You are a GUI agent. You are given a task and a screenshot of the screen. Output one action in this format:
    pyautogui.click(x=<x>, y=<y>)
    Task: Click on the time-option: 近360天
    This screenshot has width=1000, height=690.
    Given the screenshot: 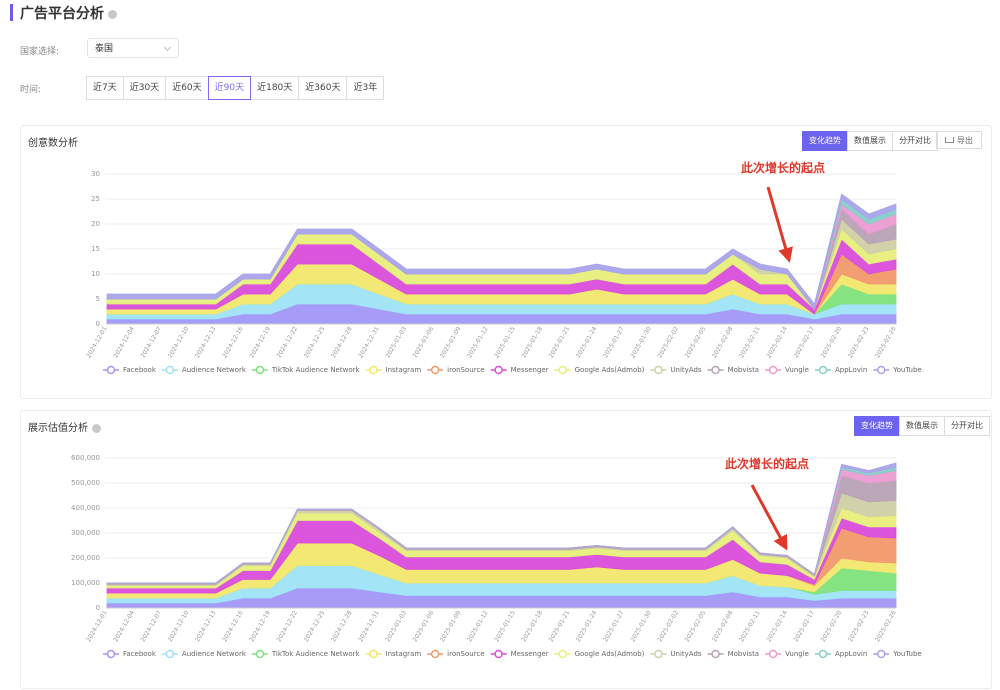 What is the action you would take?
    pyautogui.click(x=323, y=88)
    